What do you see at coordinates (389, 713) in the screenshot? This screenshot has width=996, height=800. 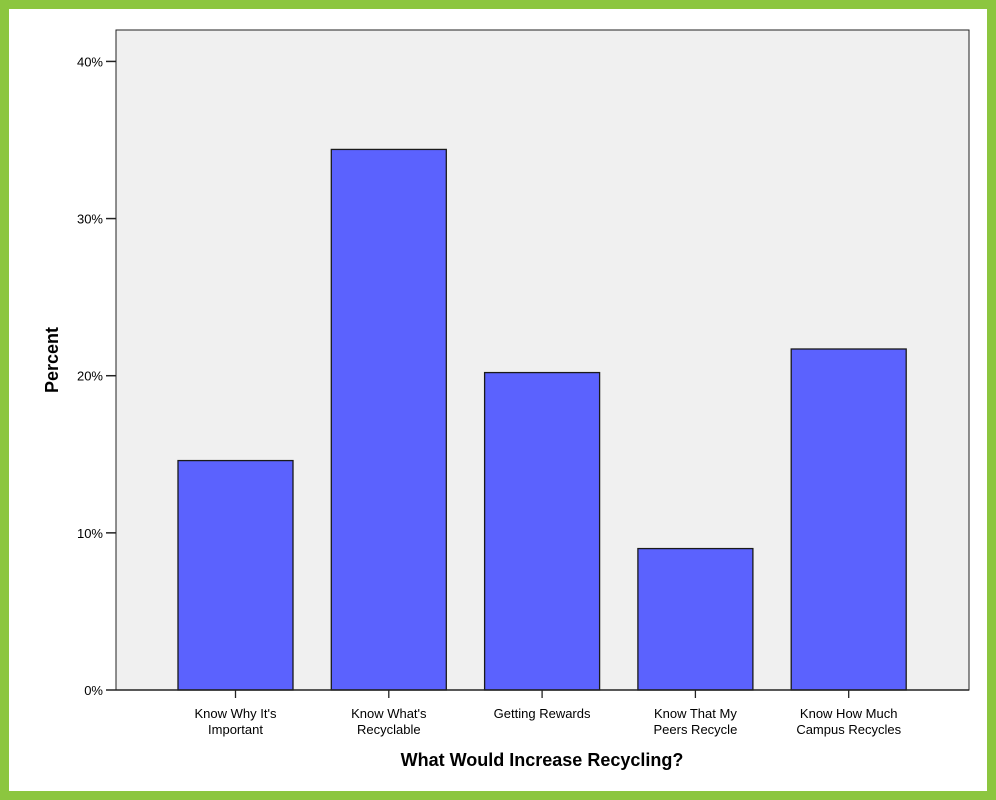 I see `x-tick-label-line: Know What's` at bounding box center [389, 713].